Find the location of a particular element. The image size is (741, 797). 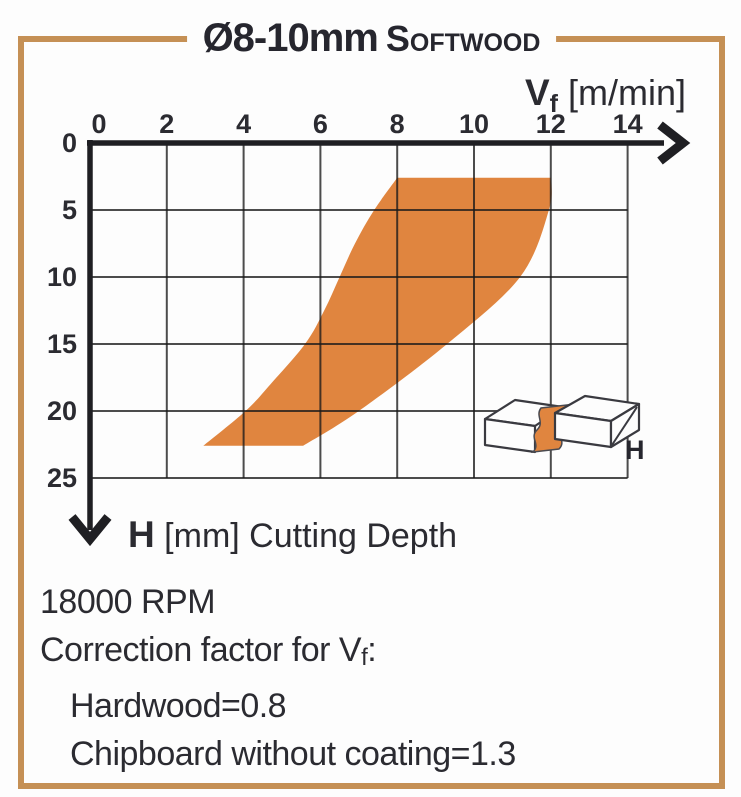

svg-text: 14 is located at coordinates (628, 124).